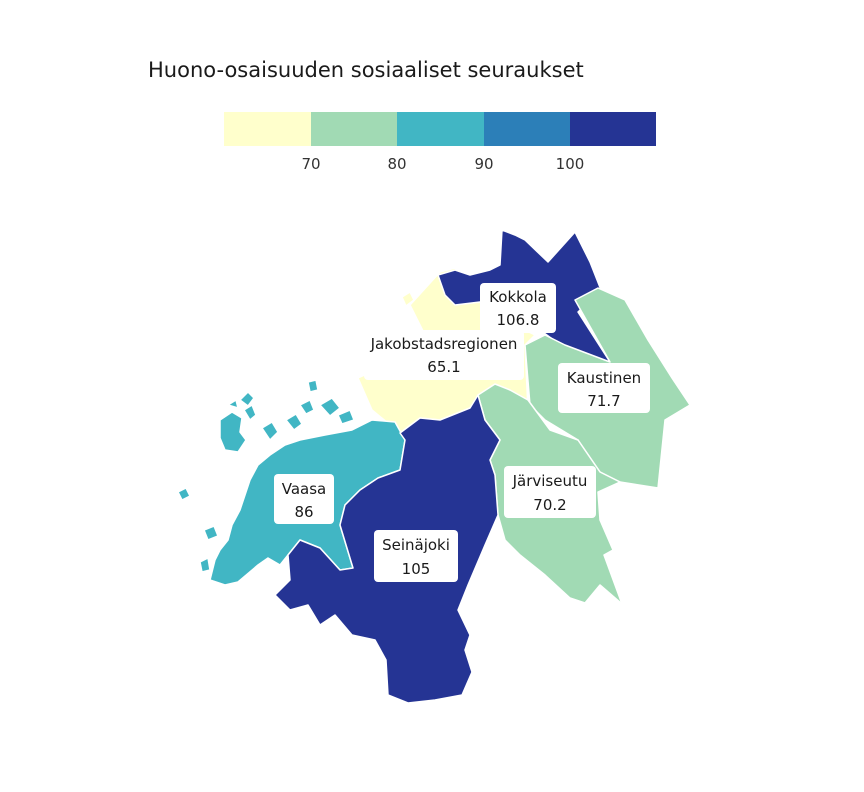  What do you see at coordinates (408, 299) in the screenshot?
I see `region-jakobstadsregionen-island` at bounding box center [408, 299].